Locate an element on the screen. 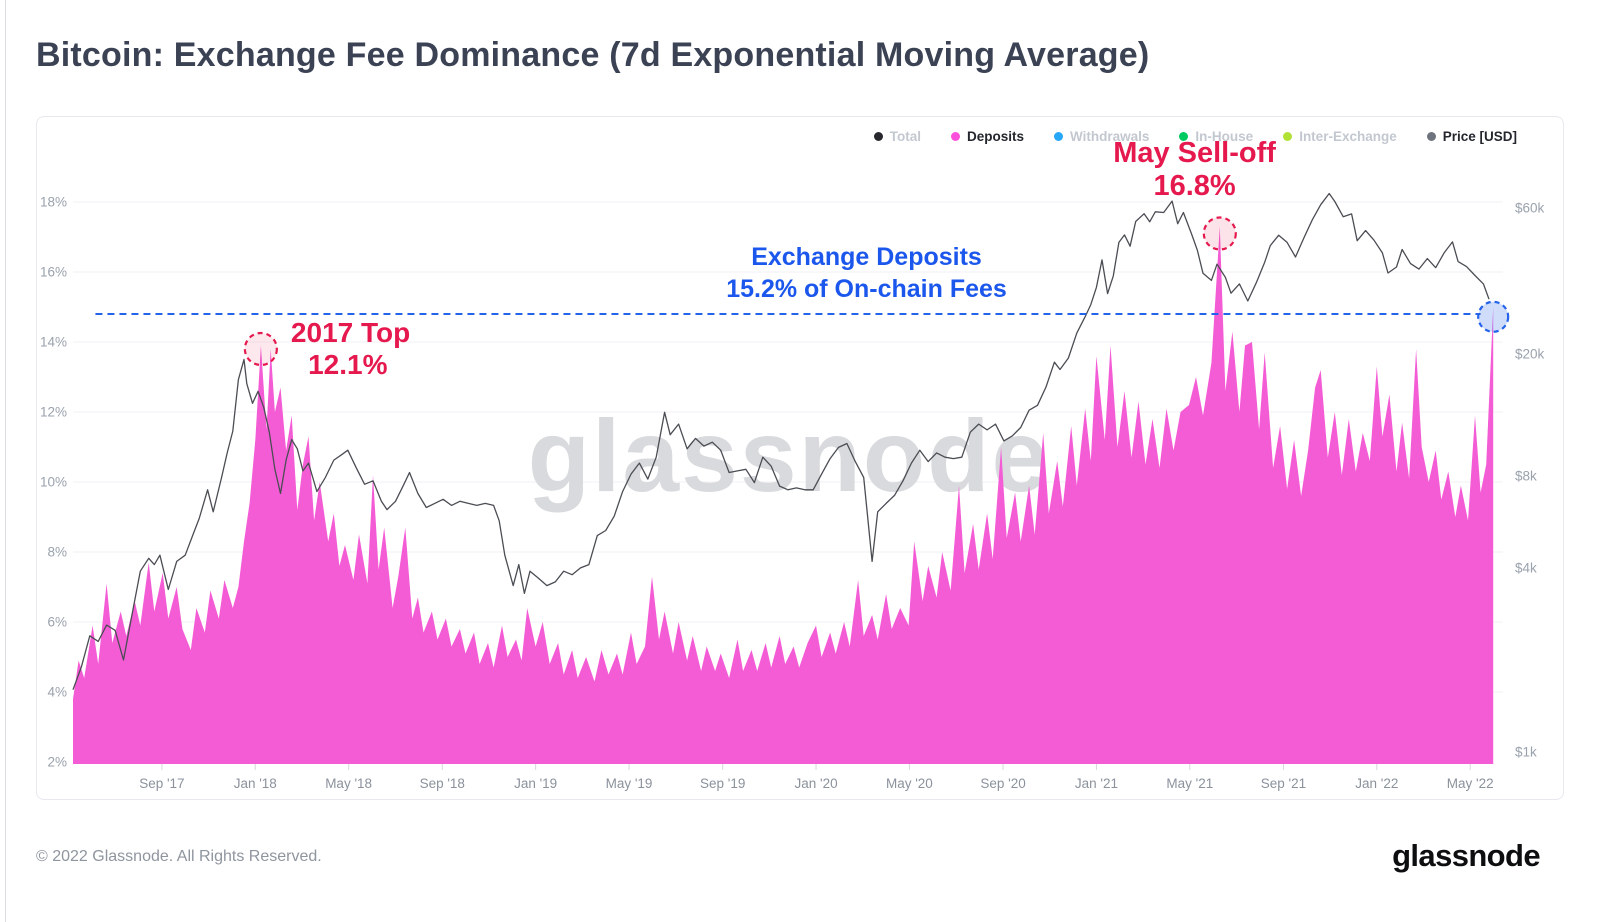  circle-current-marker is located at coordinates (1493, 316).